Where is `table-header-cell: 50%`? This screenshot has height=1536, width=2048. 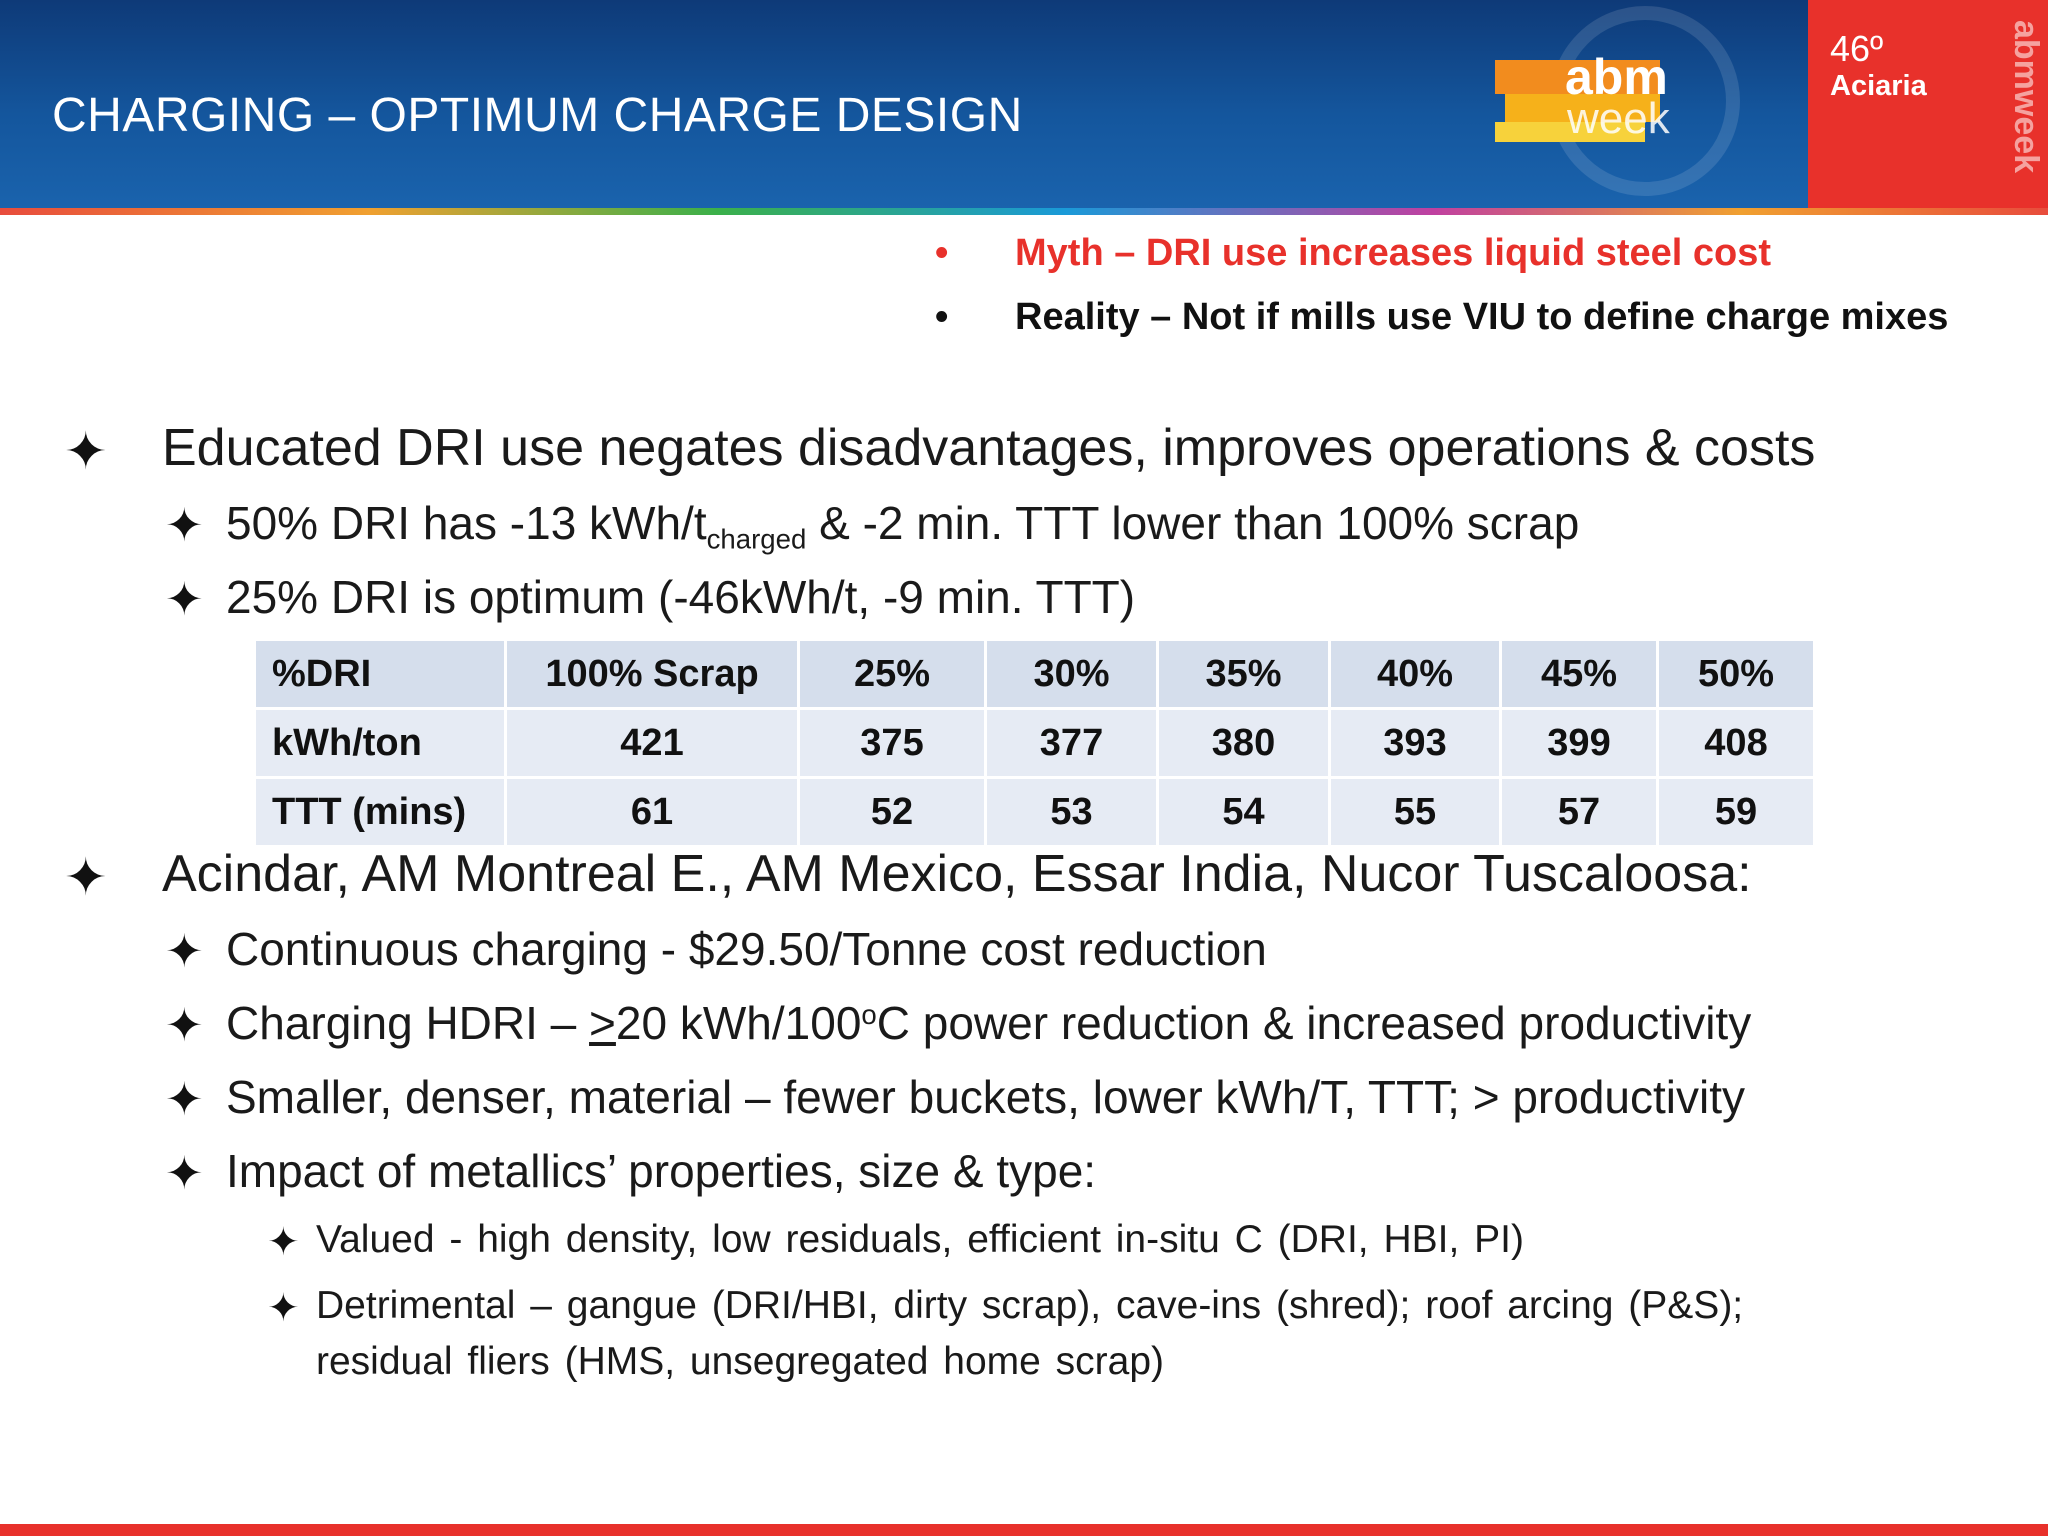 table-header-cell: 50% is located at coordinates (1736, 674).